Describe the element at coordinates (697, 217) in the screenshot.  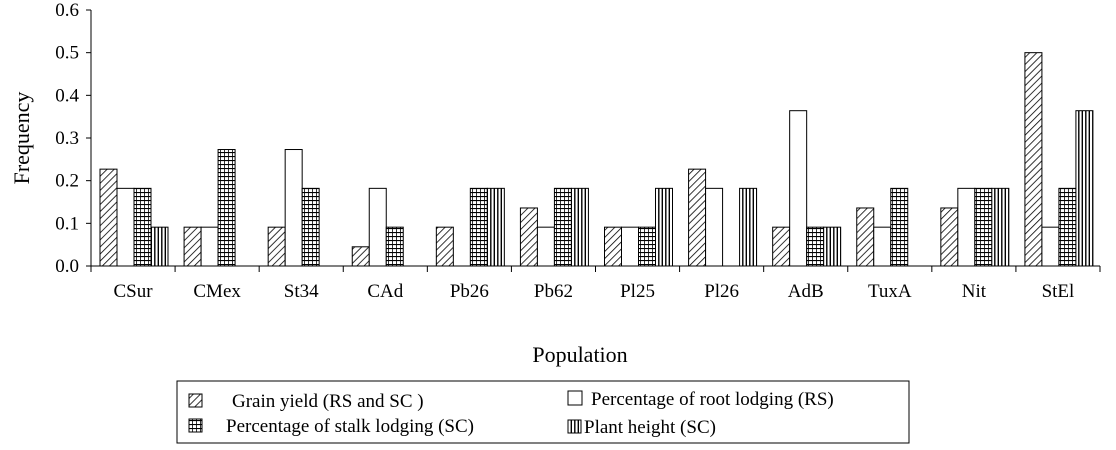
I see `bar-pl26-grain-yield-rs-and-sc` at that location.